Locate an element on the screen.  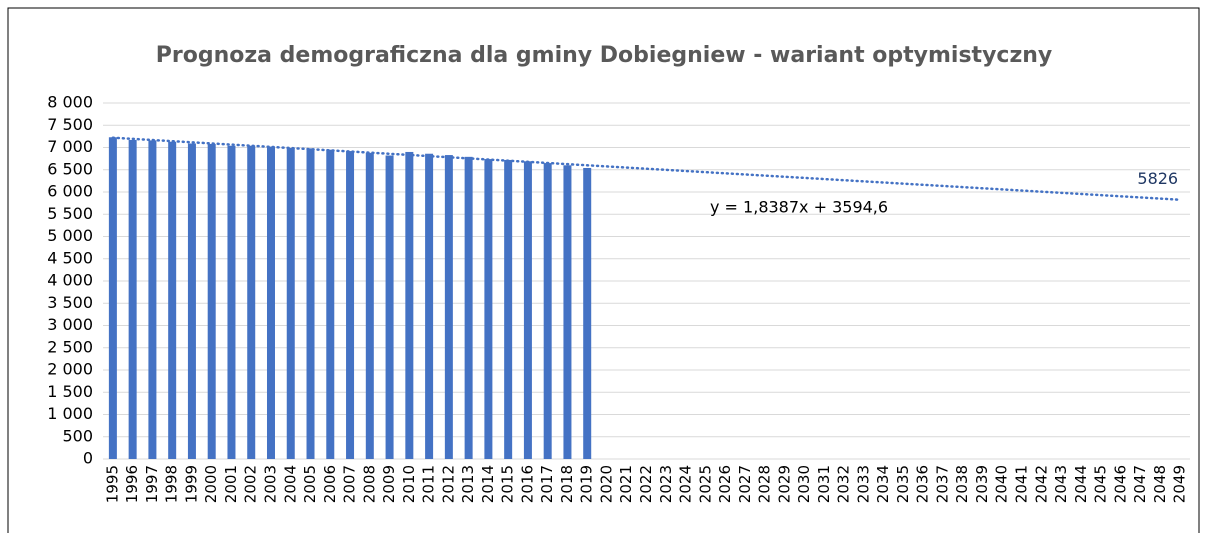
x-tick-label: 1997 is located at coordinates (152, 484).